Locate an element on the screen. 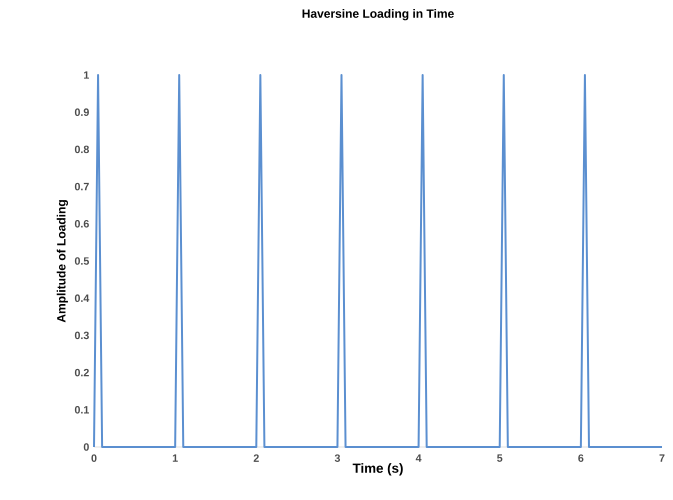 Image resolution: width=673 pixels, height=500 pixels. x-tick-label: 4 is located at coordinates (419, 458).